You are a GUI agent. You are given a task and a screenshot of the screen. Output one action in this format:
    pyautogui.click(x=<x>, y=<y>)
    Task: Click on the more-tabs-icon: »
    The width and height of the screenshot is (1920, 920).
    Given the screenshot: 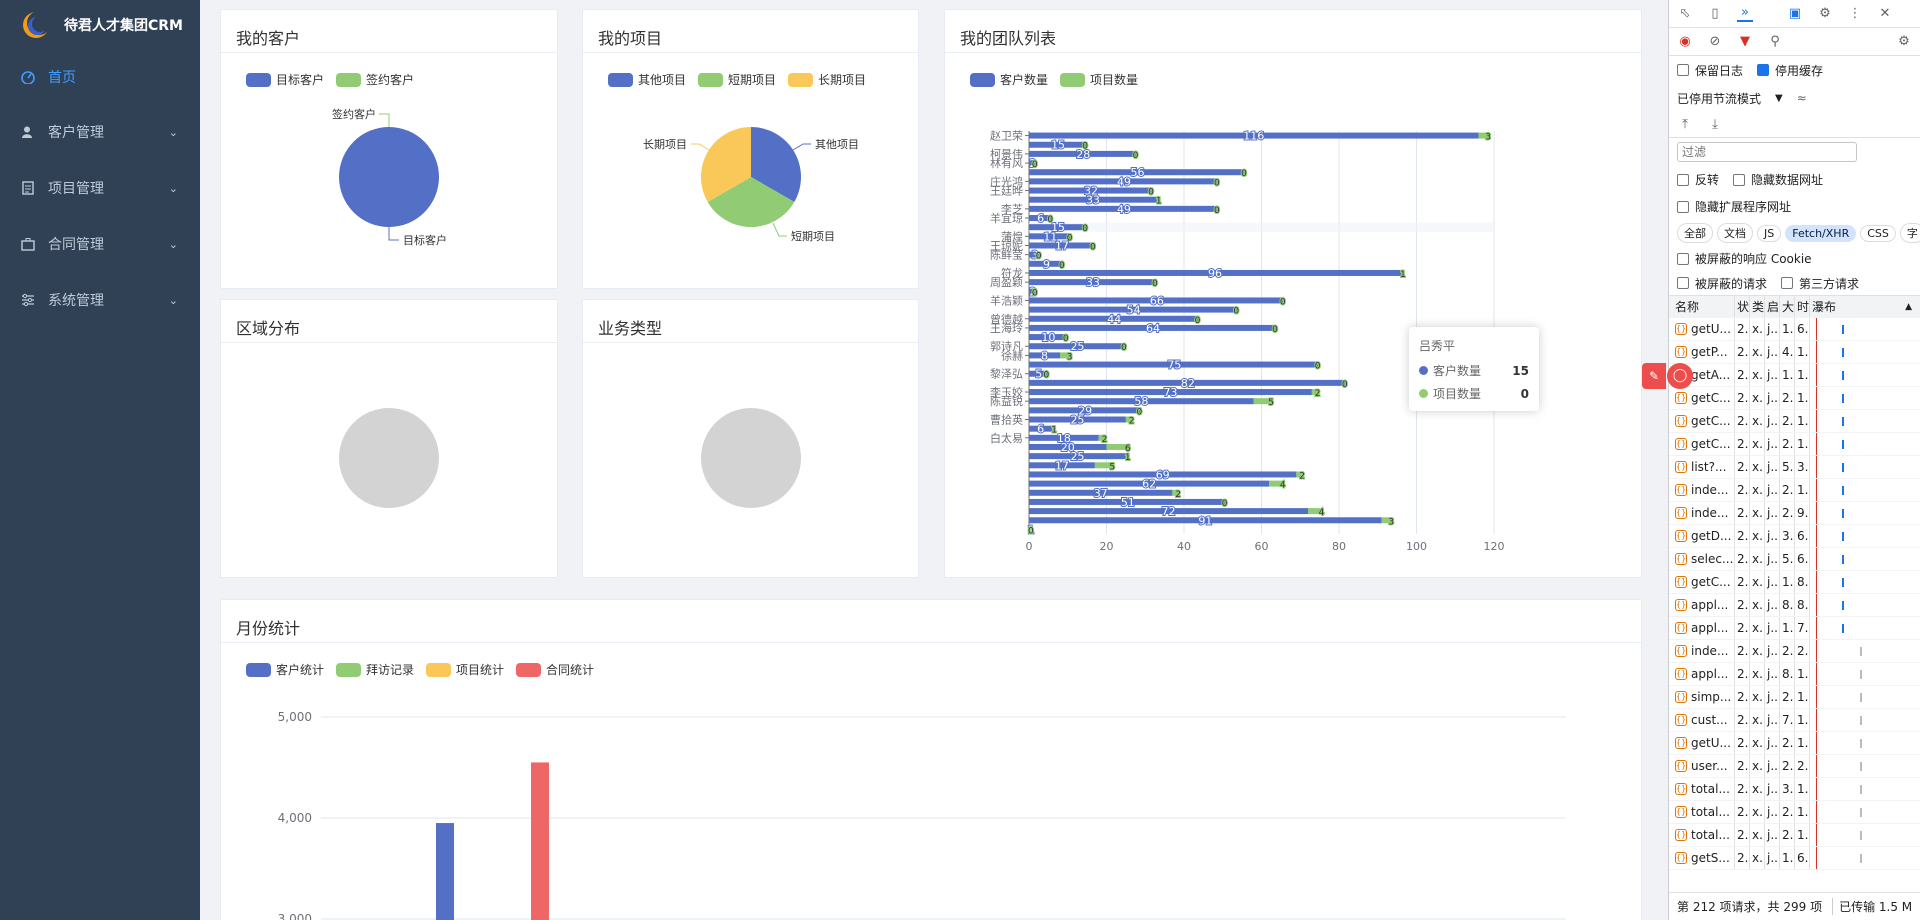 What is the action you would take?
    pyautogui.click(x=1745, y=13)
    